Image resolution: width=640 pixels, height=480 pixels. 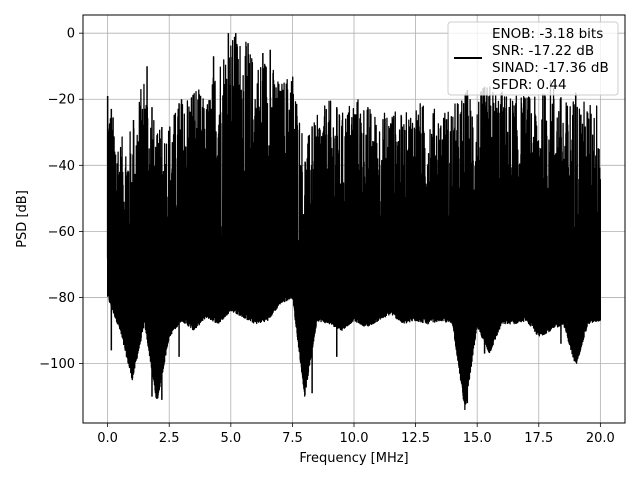 I want to click on y-axis-label: PSD [dB], so click(x=22, y=219).